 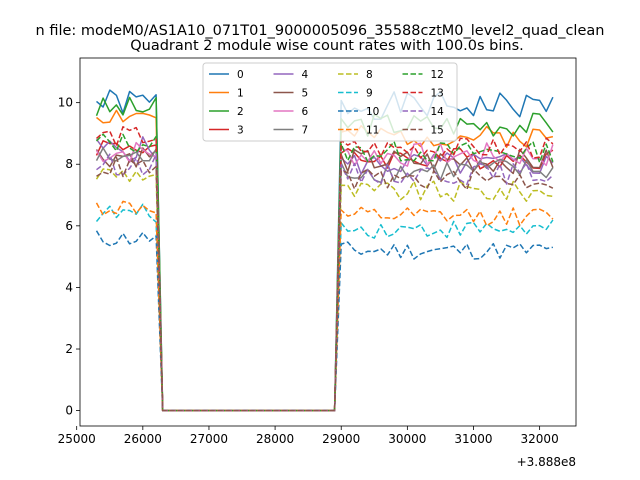 What do you see at coordinates (209, 439) in the screenshot?
I see `x-tick-label: 27000` at bounding box center [209, 439].